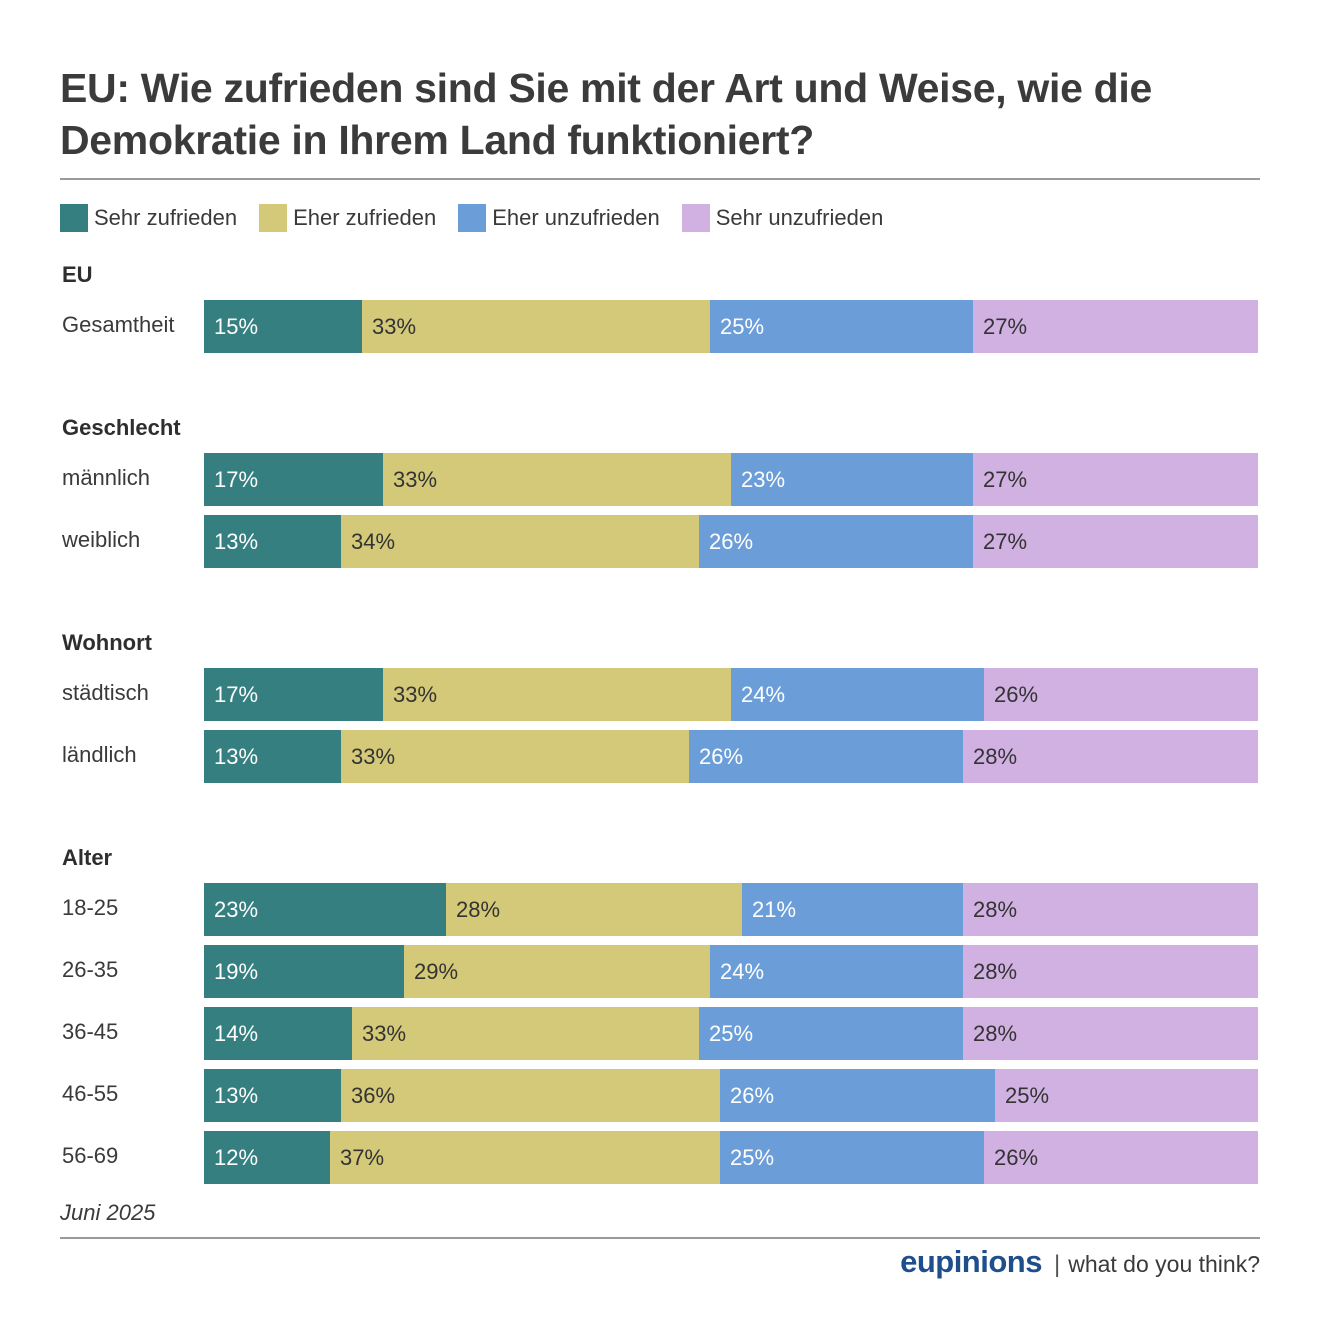 This screenshot has height=1344, width=1320. I want to click on data-label-56-69-eher-zufrieden: 37%, so click(362, 1157).